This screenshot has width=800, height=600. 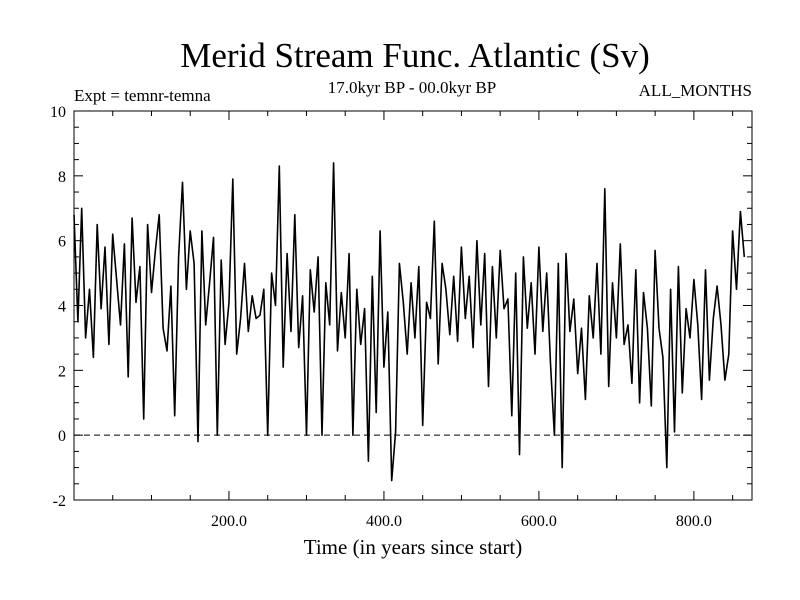 What do you see at coordinates (384, 521) in the screenshot?
I see `x-tick-label: 400.0` at bounding box center [384, 521].